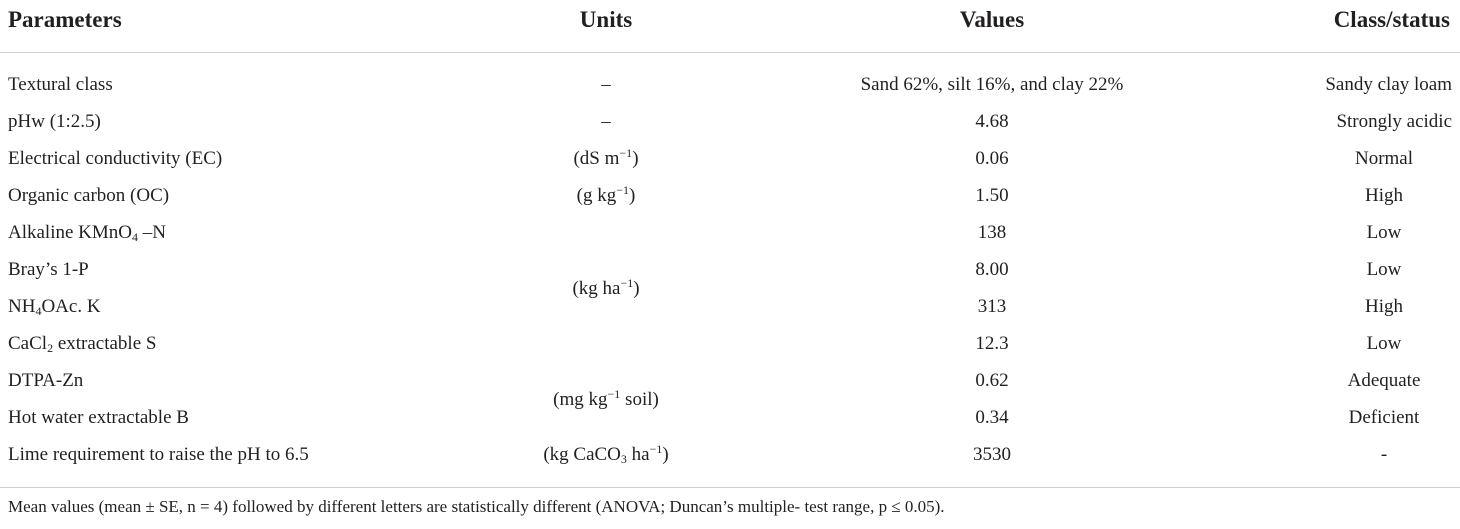 The width and height of the screenshot is (1460, 529). What do you see at coordinates (606, 287) in the screenshot?
I see `cell-units: (kg ha−1)` at bounding box center [606, 287].